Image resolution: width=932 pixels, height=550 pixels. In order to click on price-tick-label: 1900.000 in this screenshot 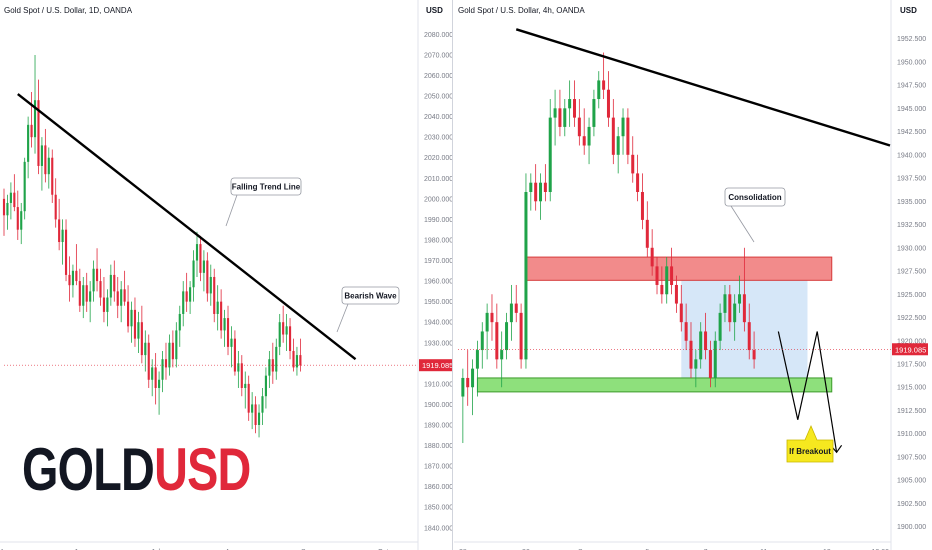, I will do `click(911, 527)`.